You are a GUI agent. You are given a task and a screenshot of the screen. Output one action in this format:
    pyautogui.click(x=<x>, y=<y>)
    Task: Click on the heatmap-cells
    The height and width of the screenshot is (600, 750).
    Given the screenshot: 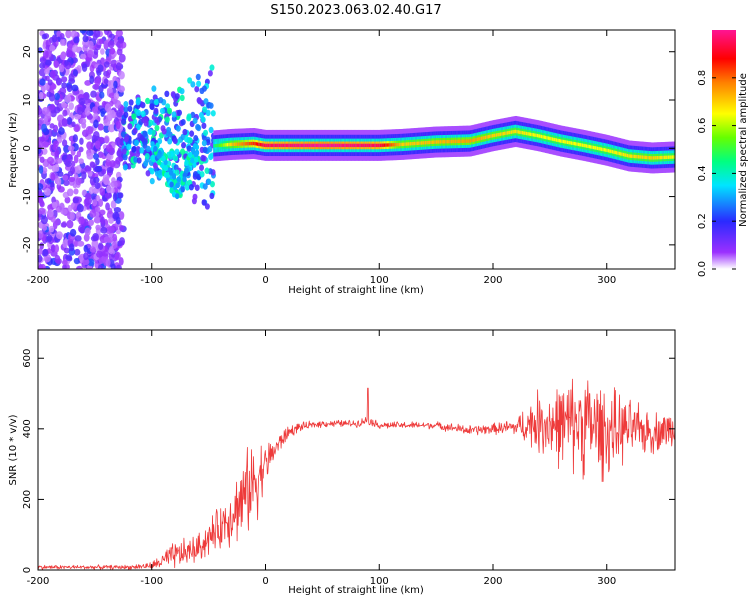 What is the action you would take?
    pyautogui.click(x=127, y=149)
    